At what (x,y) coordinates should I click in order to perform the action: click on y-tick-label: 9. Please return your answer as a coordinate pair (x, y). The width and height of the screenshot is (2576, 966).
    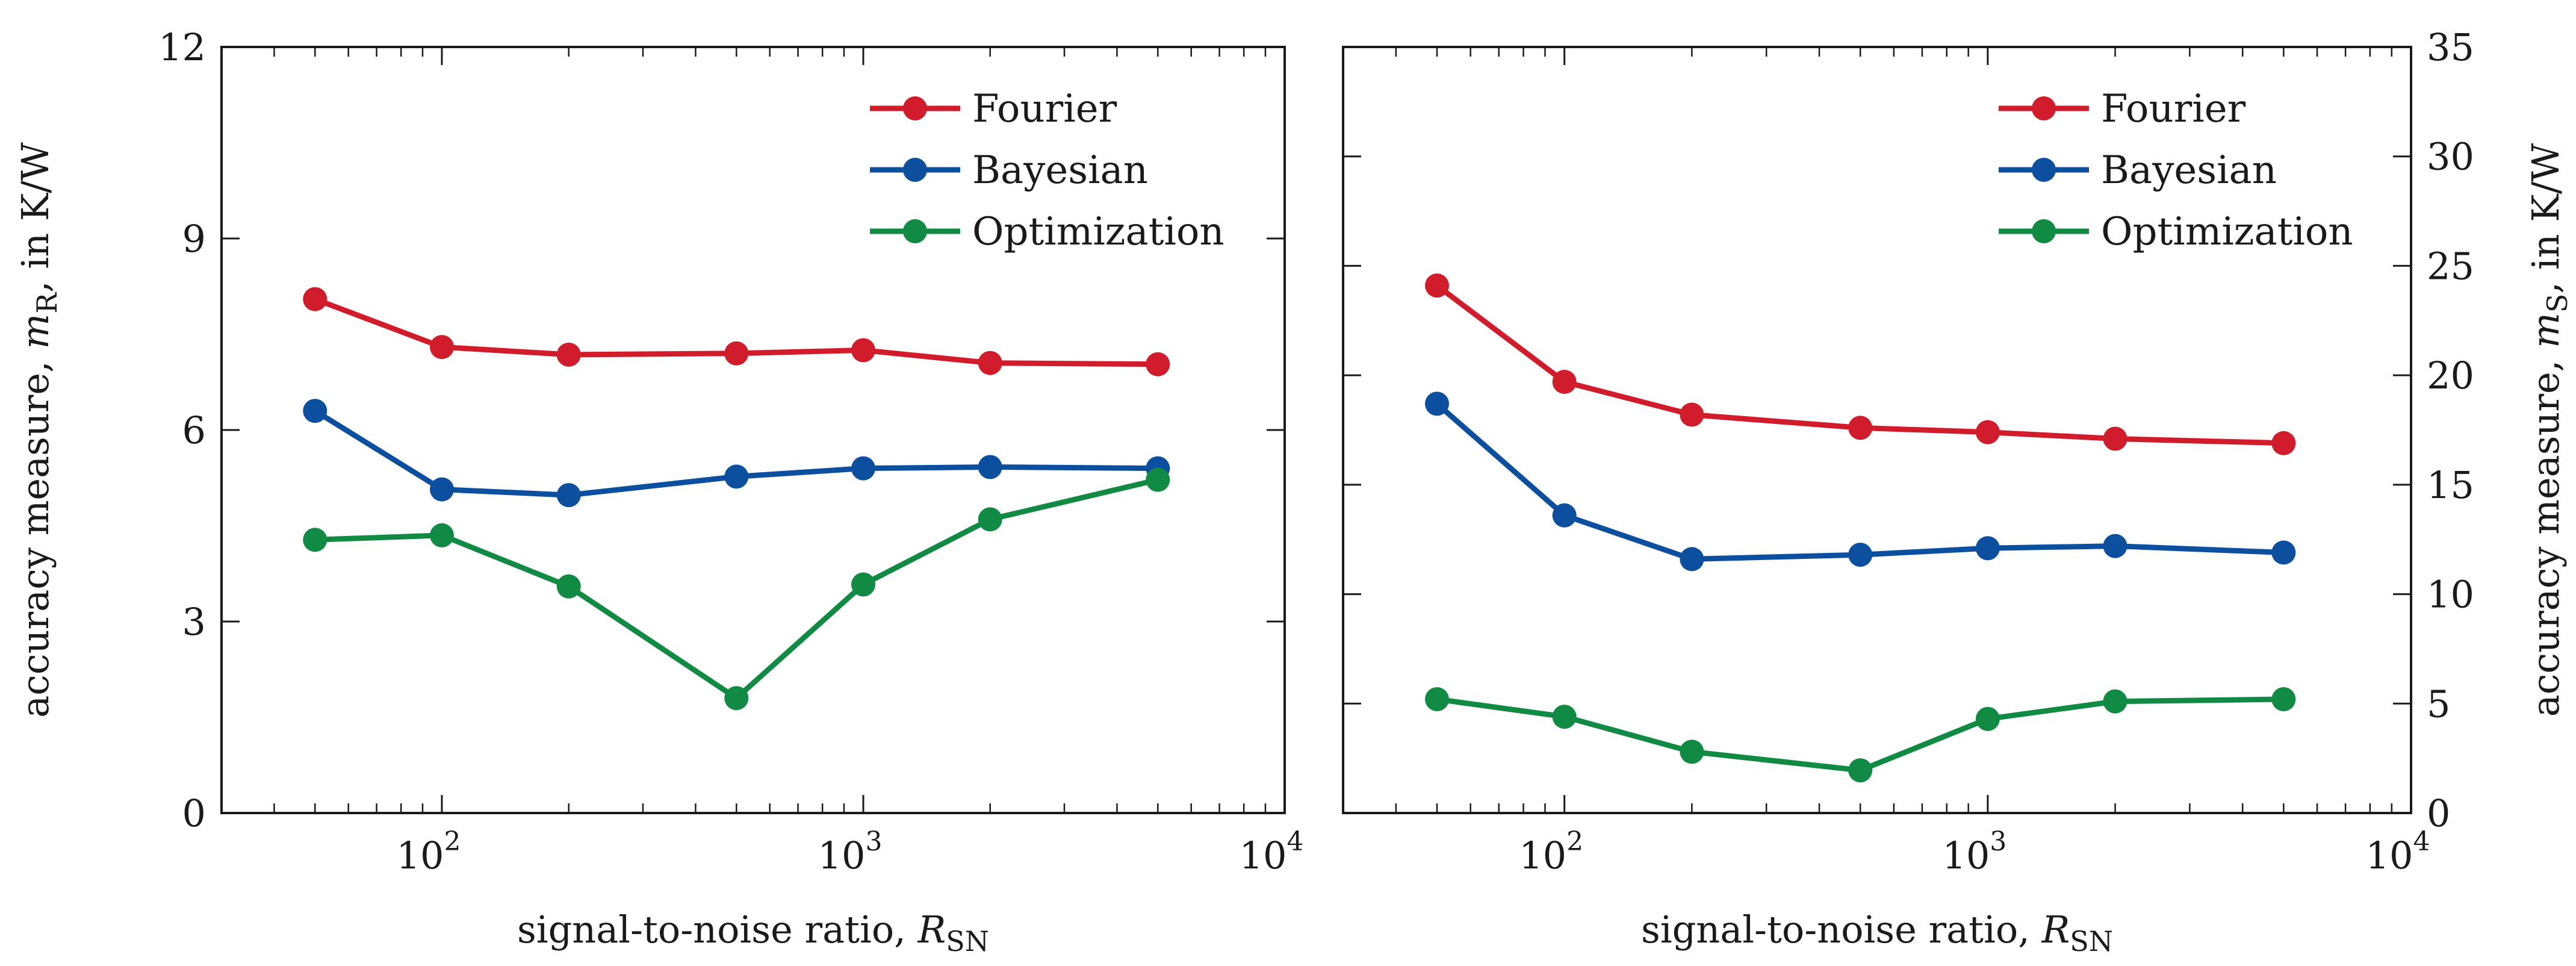
    Looking at the image, I should click on (194, 239).